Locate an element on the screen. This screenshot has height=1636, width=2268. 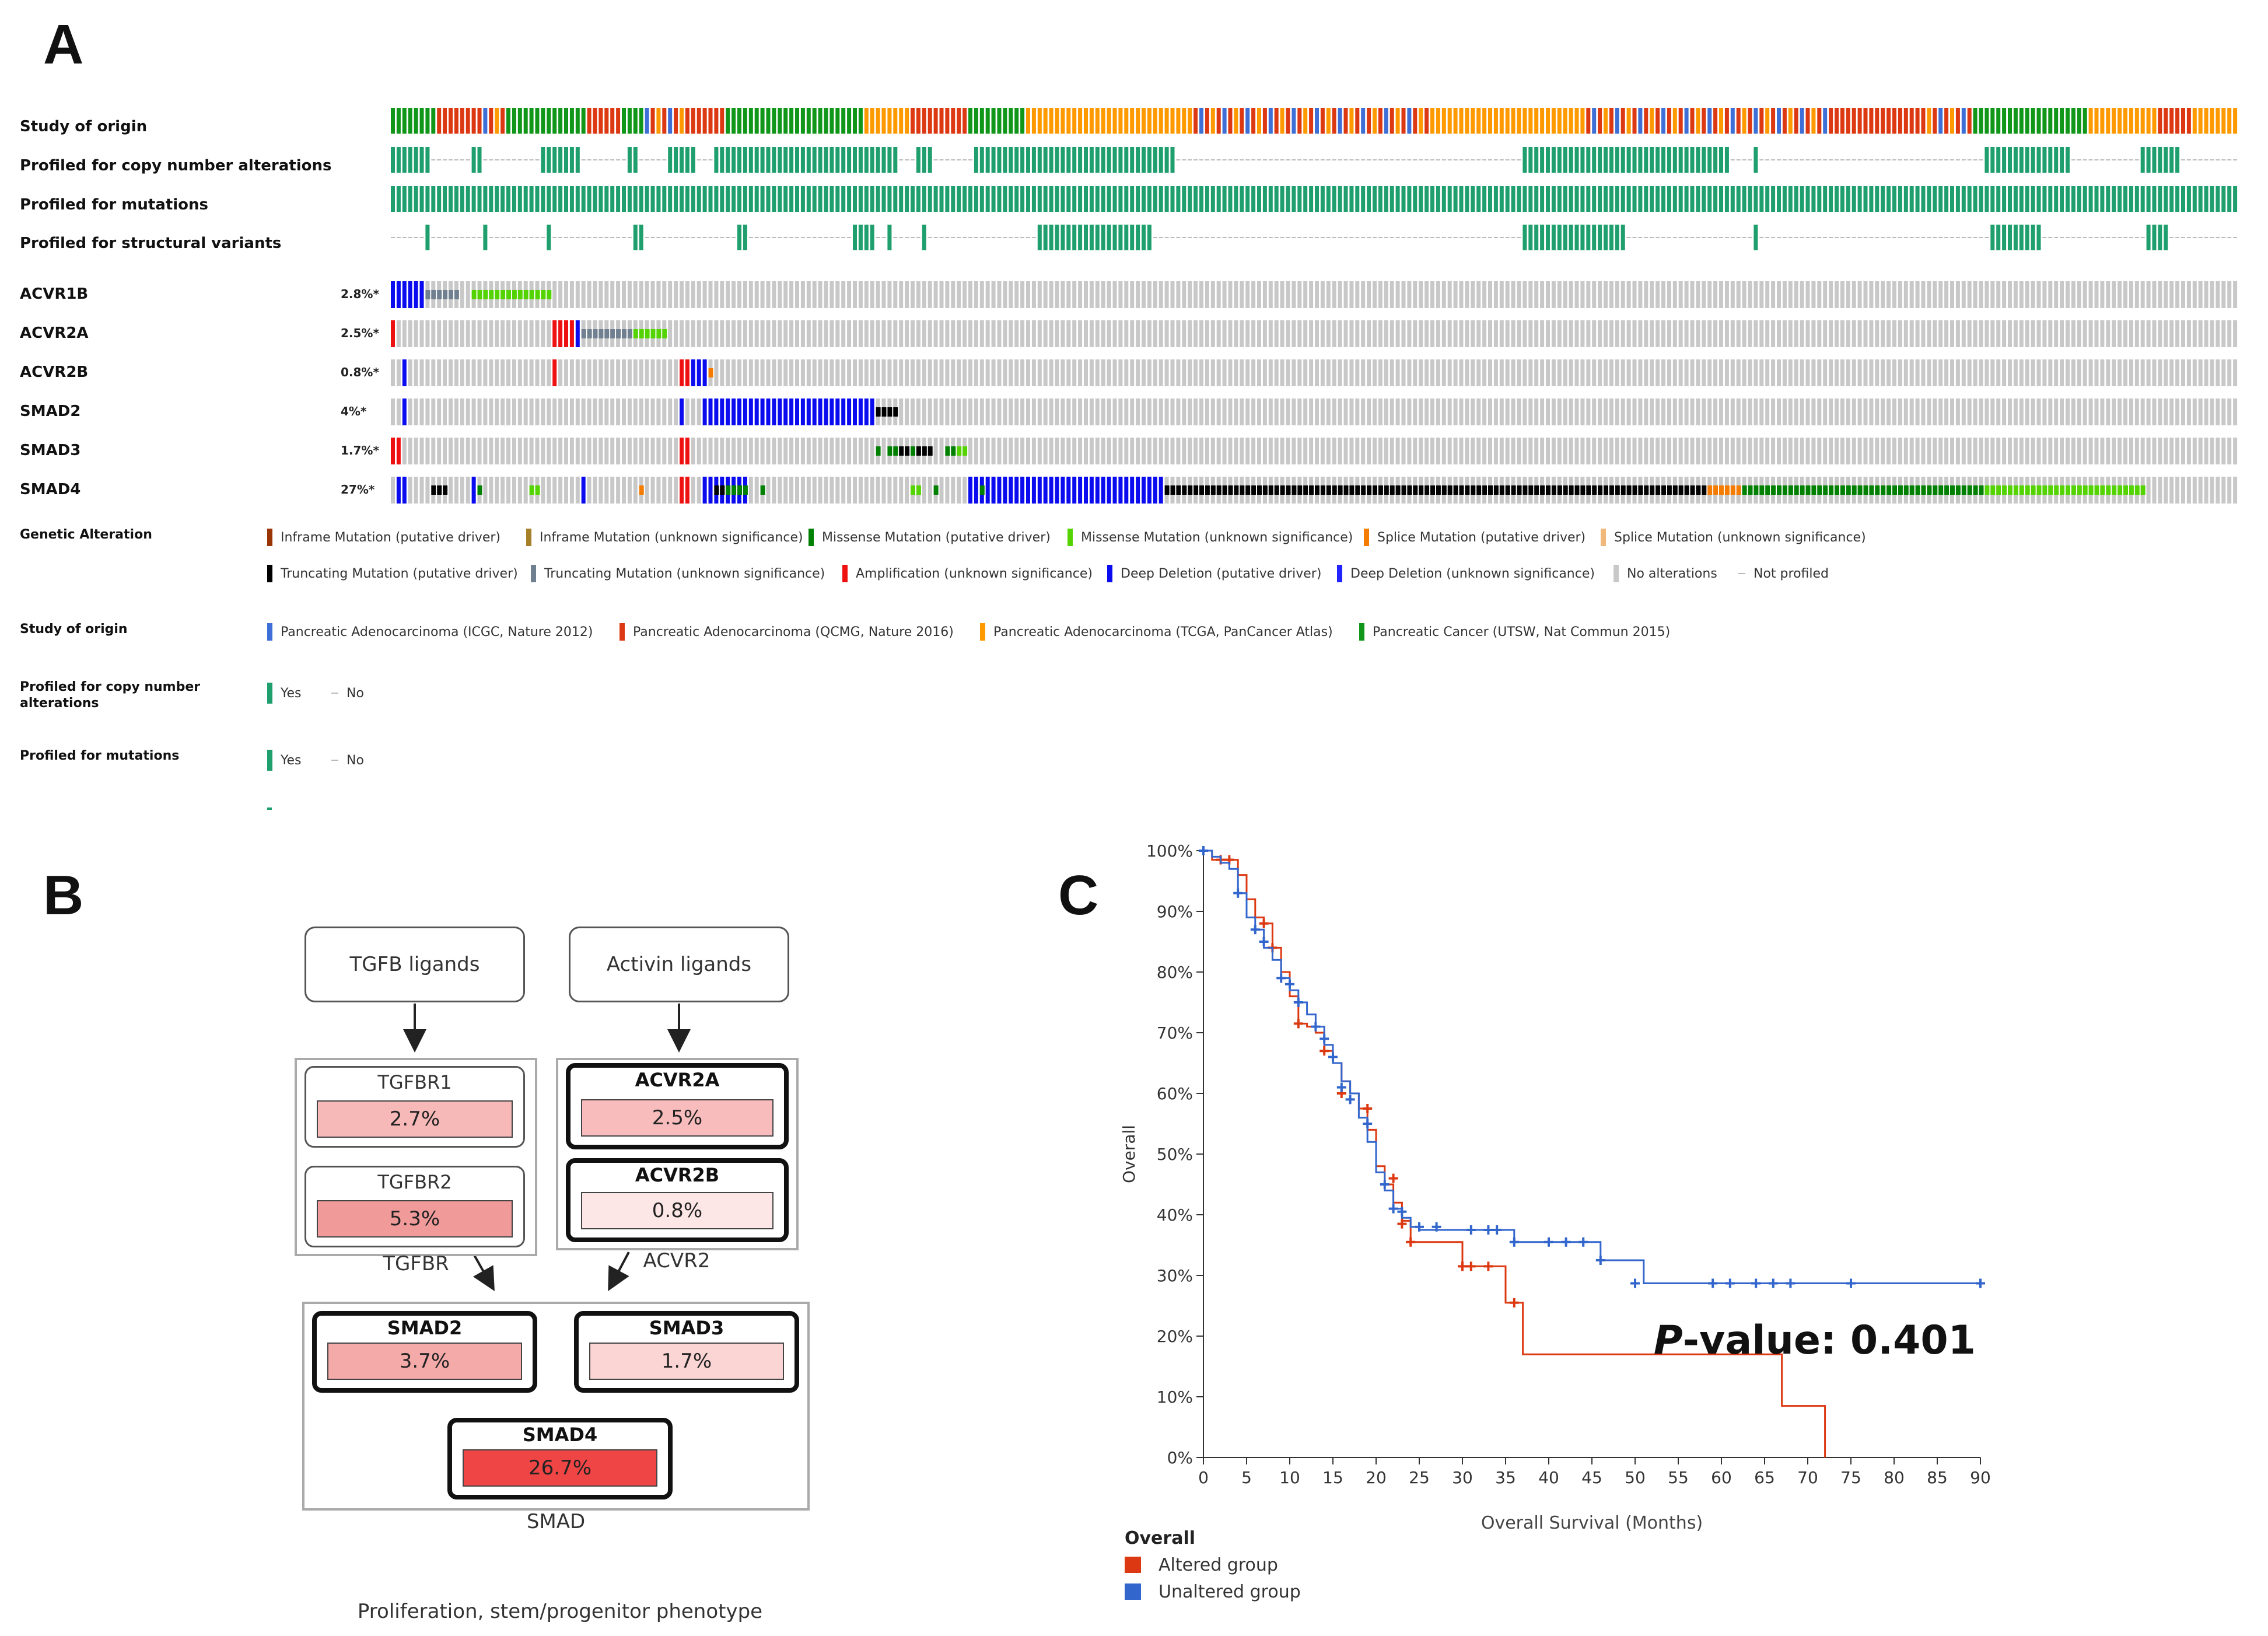
gene-label-smad3: SMAD3 is located at coordinates (50, 450).